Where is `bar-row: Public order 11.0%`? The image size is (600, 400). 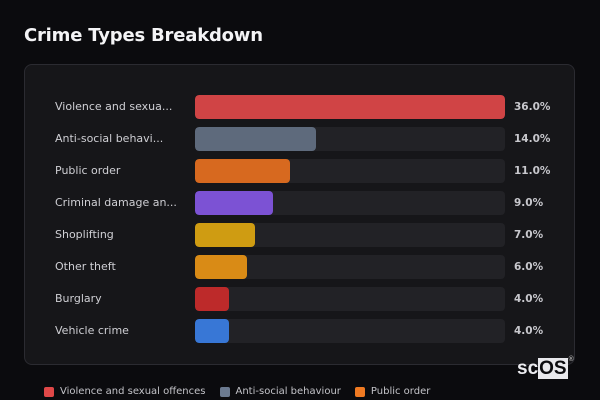
bar-row: Public order 11.0% is located at coordinates (299, 171).